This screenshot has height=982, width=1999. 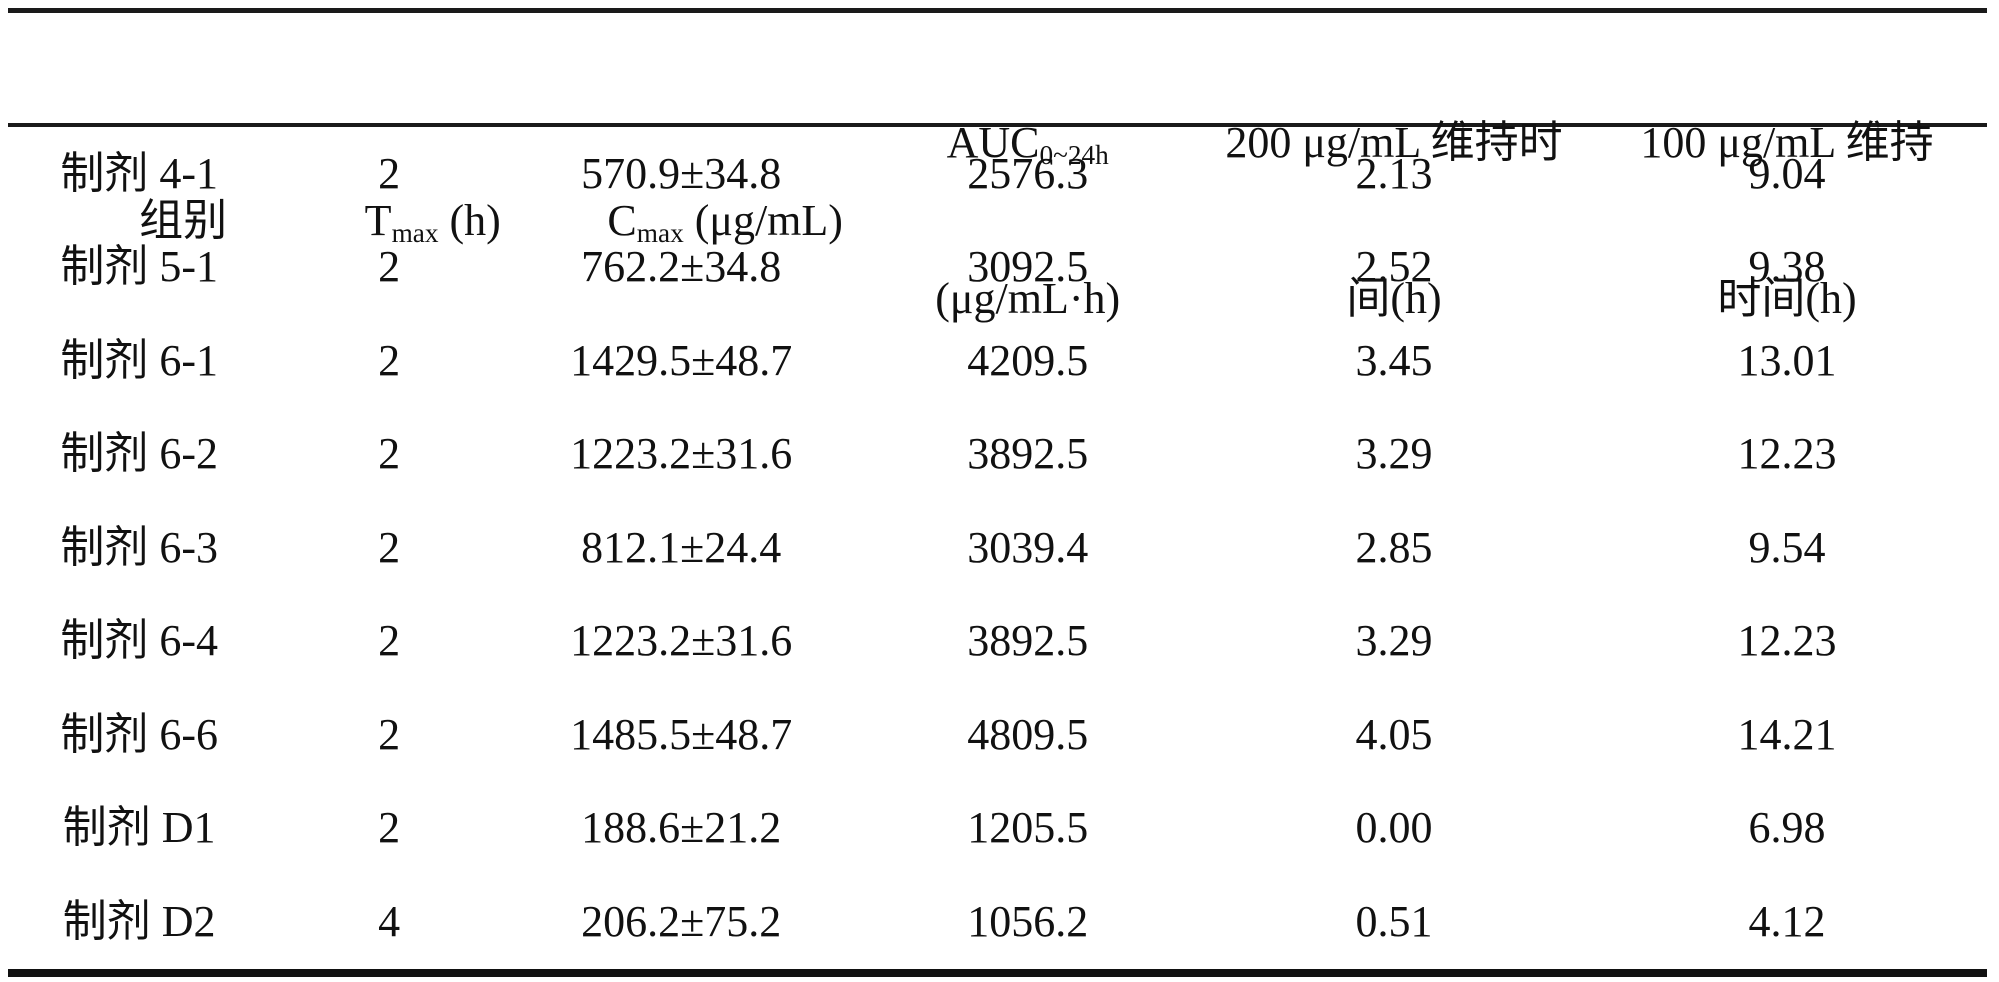 I want to click on cell-auc: 1205.5, so click(x=1028, y=828).